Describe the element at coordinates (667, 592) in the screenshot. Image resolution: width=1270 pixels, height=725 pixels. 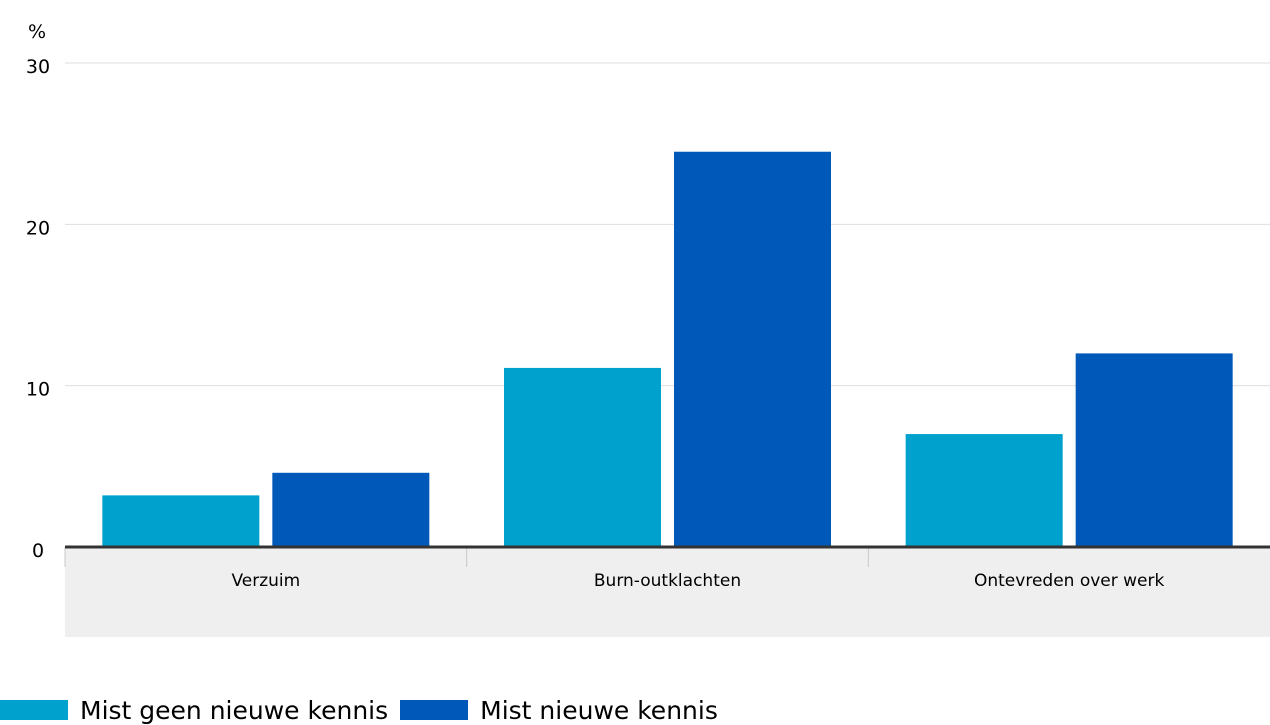
I see `x-axis-band` at that location.